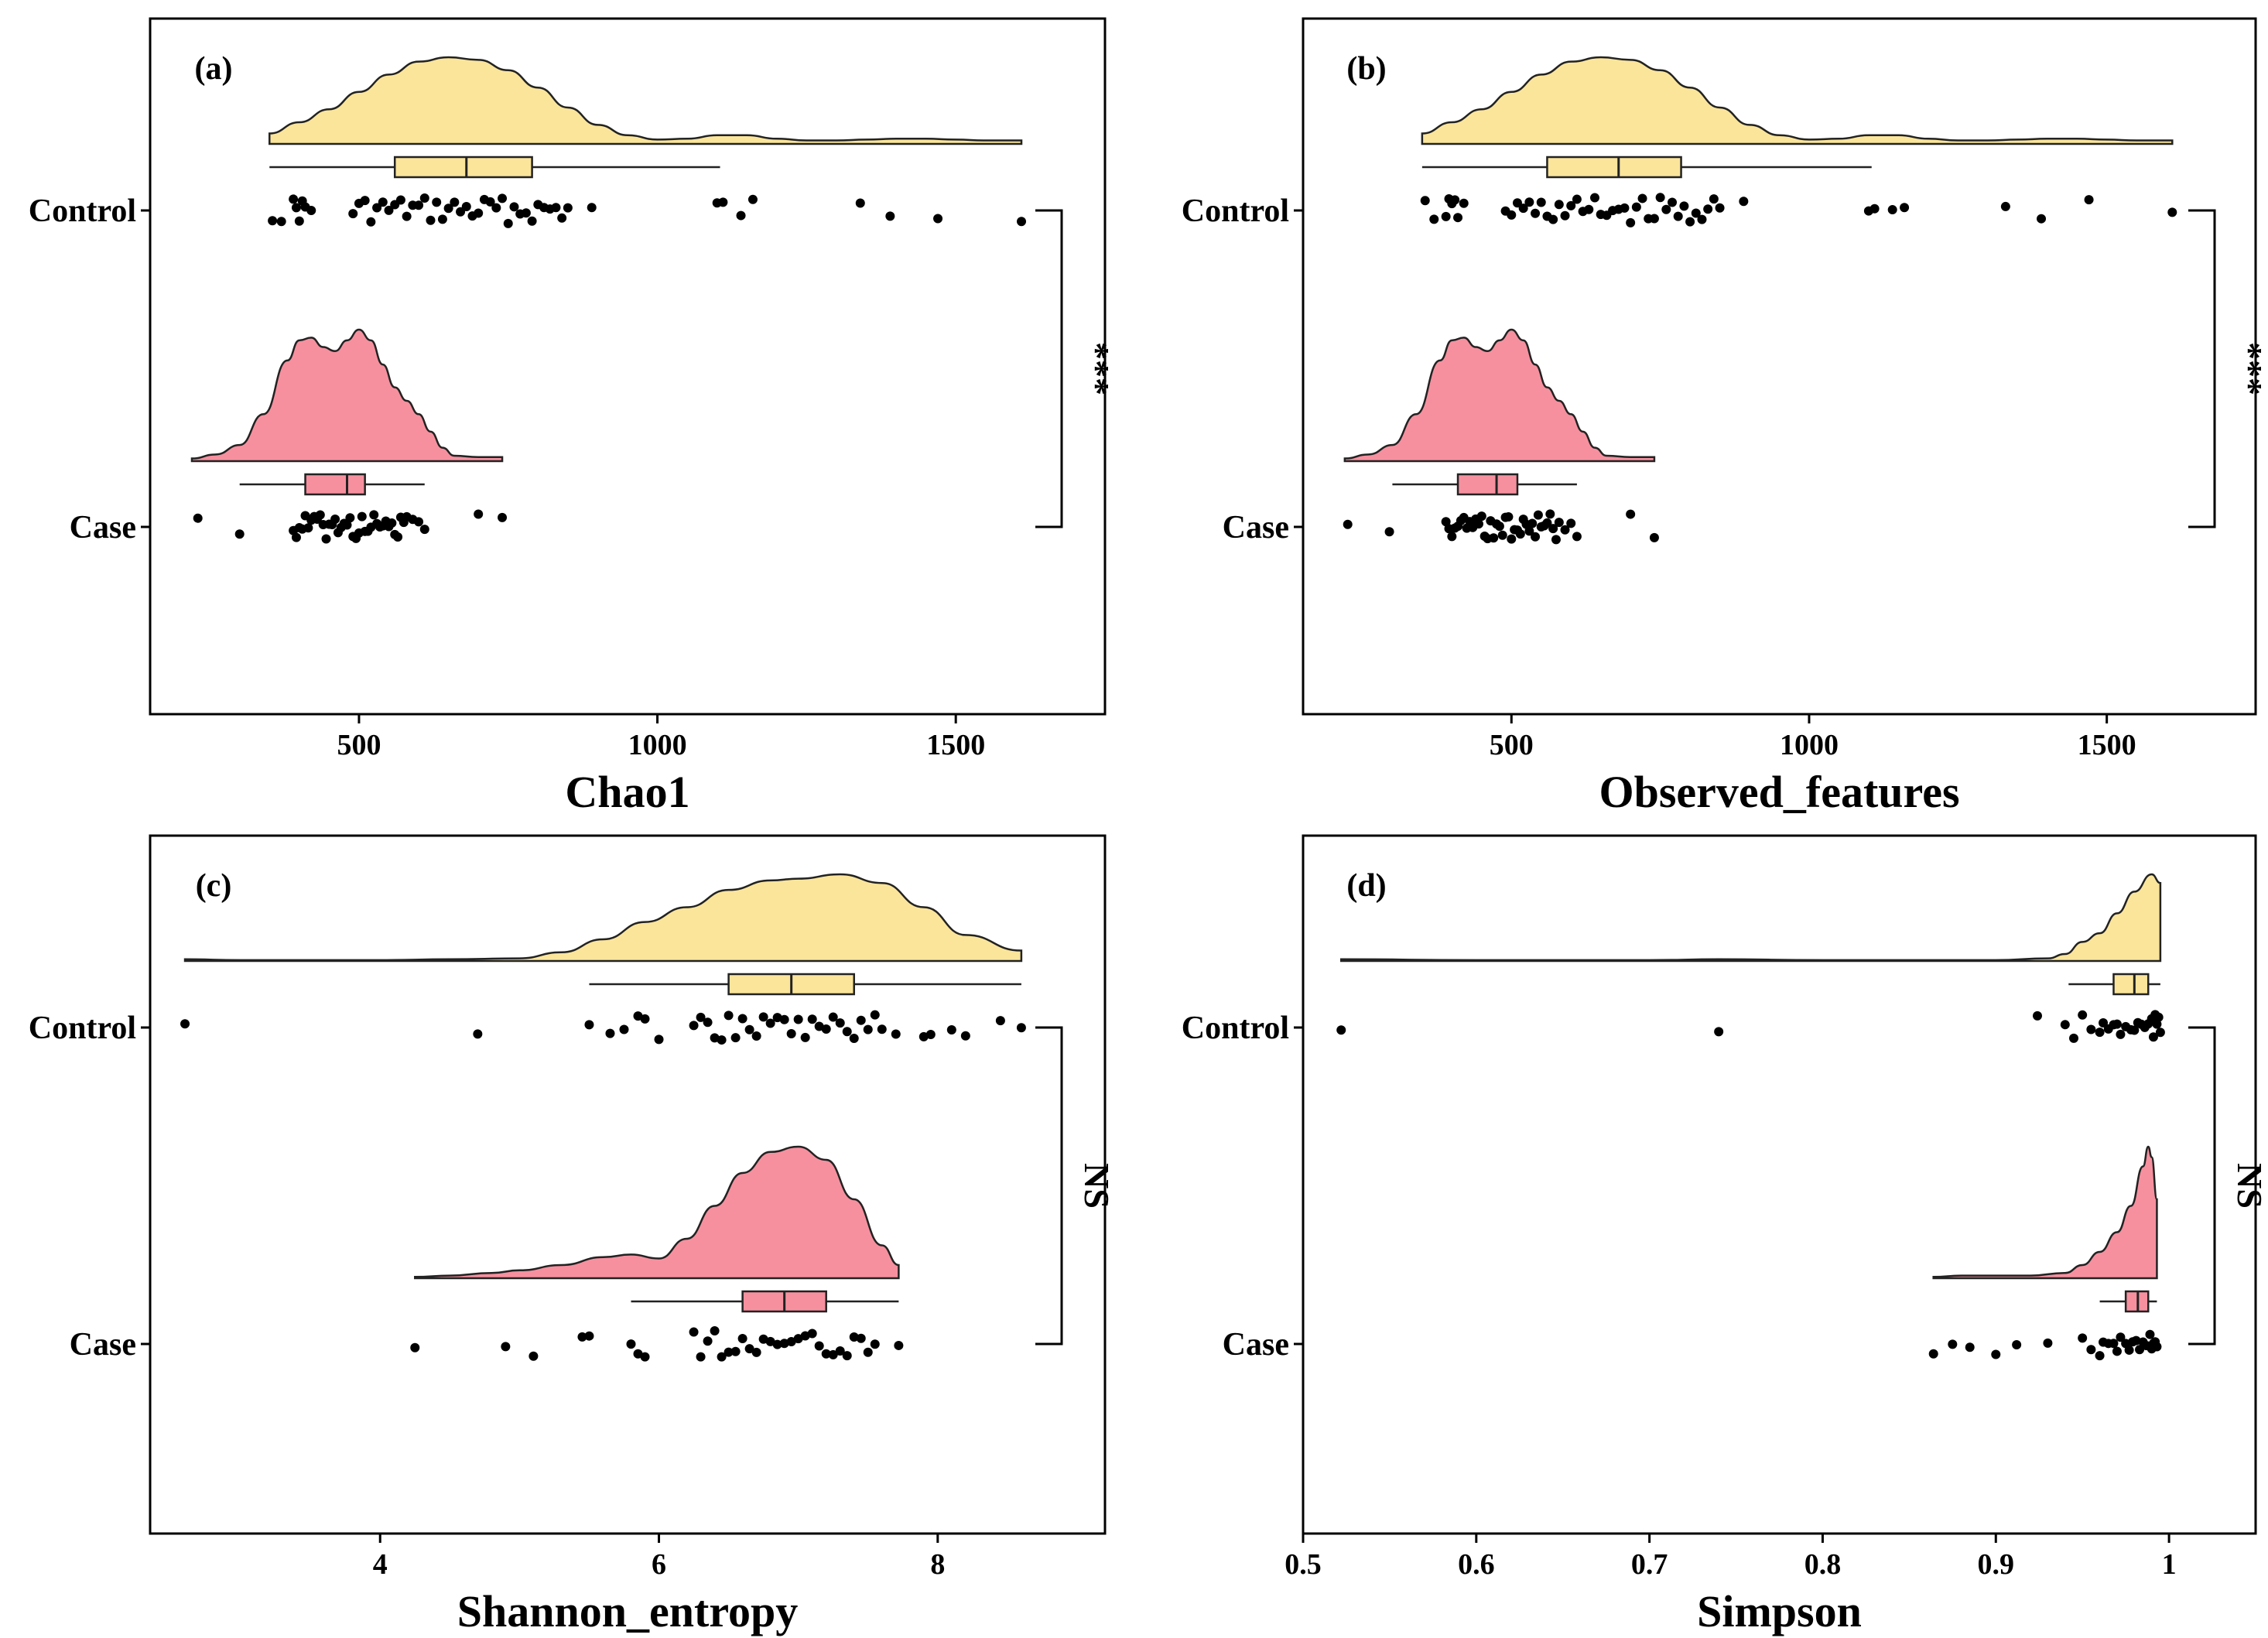  Describe the element at coordinates (2045, 1213) in the screenshot. I see `case-density` at that location.